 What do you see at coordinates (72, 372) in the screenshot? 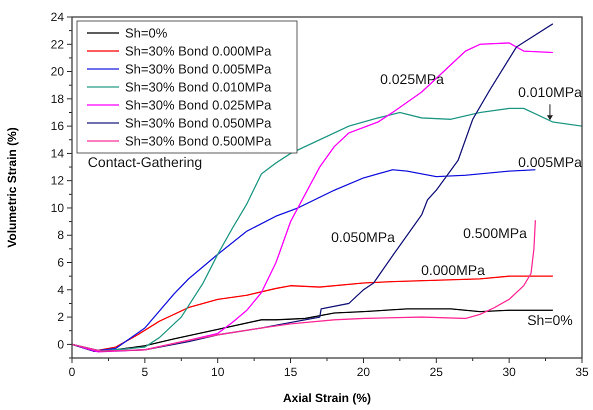
I see `x-tick-label: 0` at bounding box center [72, 372].